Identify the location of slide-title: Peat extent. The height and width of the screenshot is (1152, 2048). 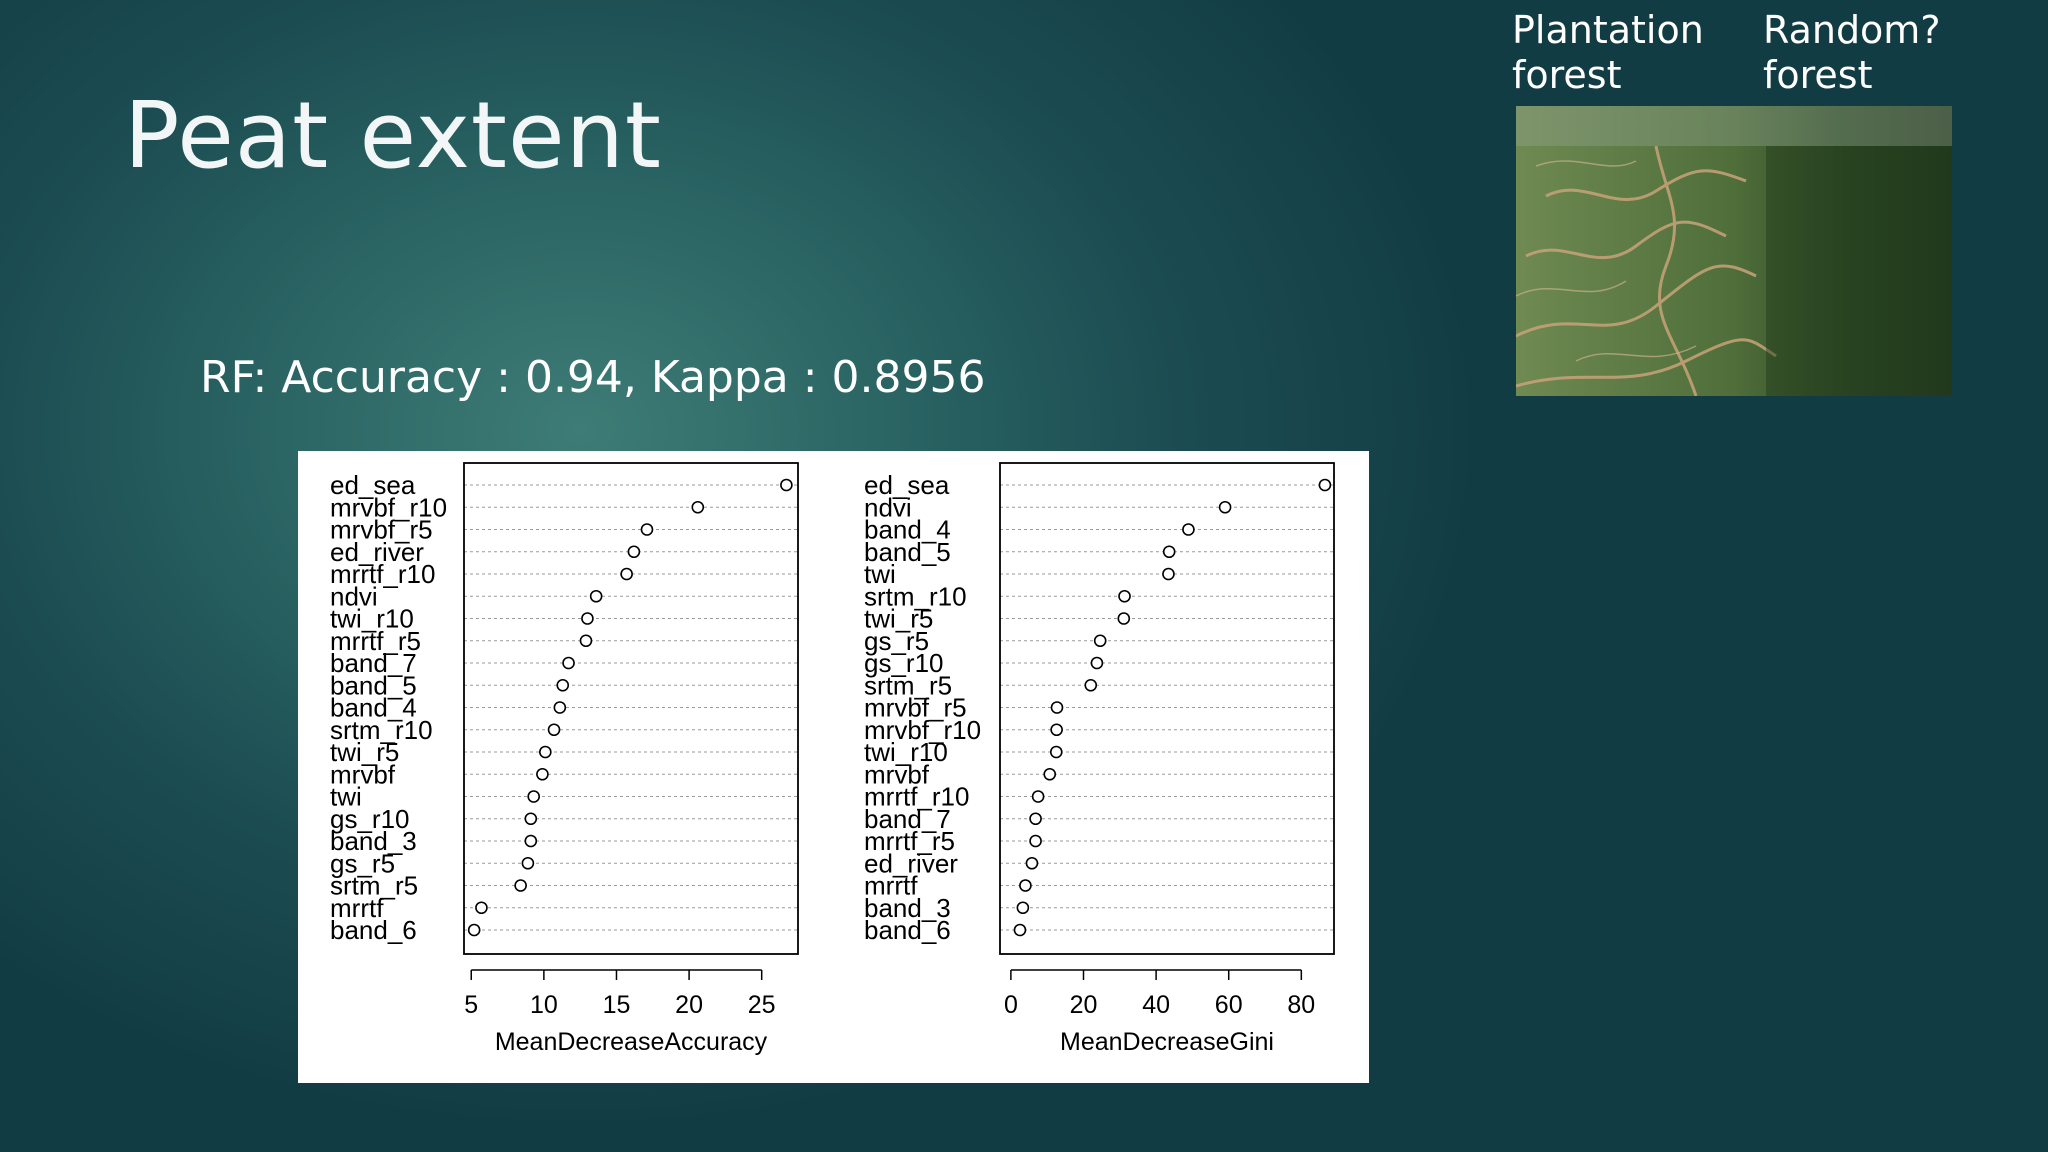
(393, 135).